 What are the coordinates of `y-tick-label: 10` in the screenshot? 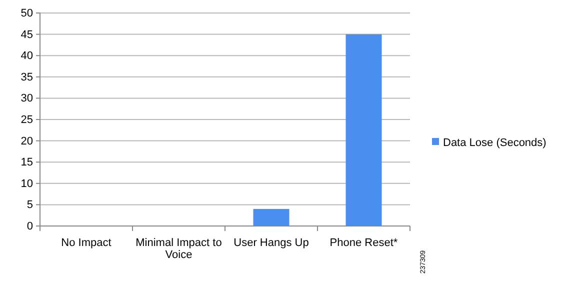 It's located at (26, 184).